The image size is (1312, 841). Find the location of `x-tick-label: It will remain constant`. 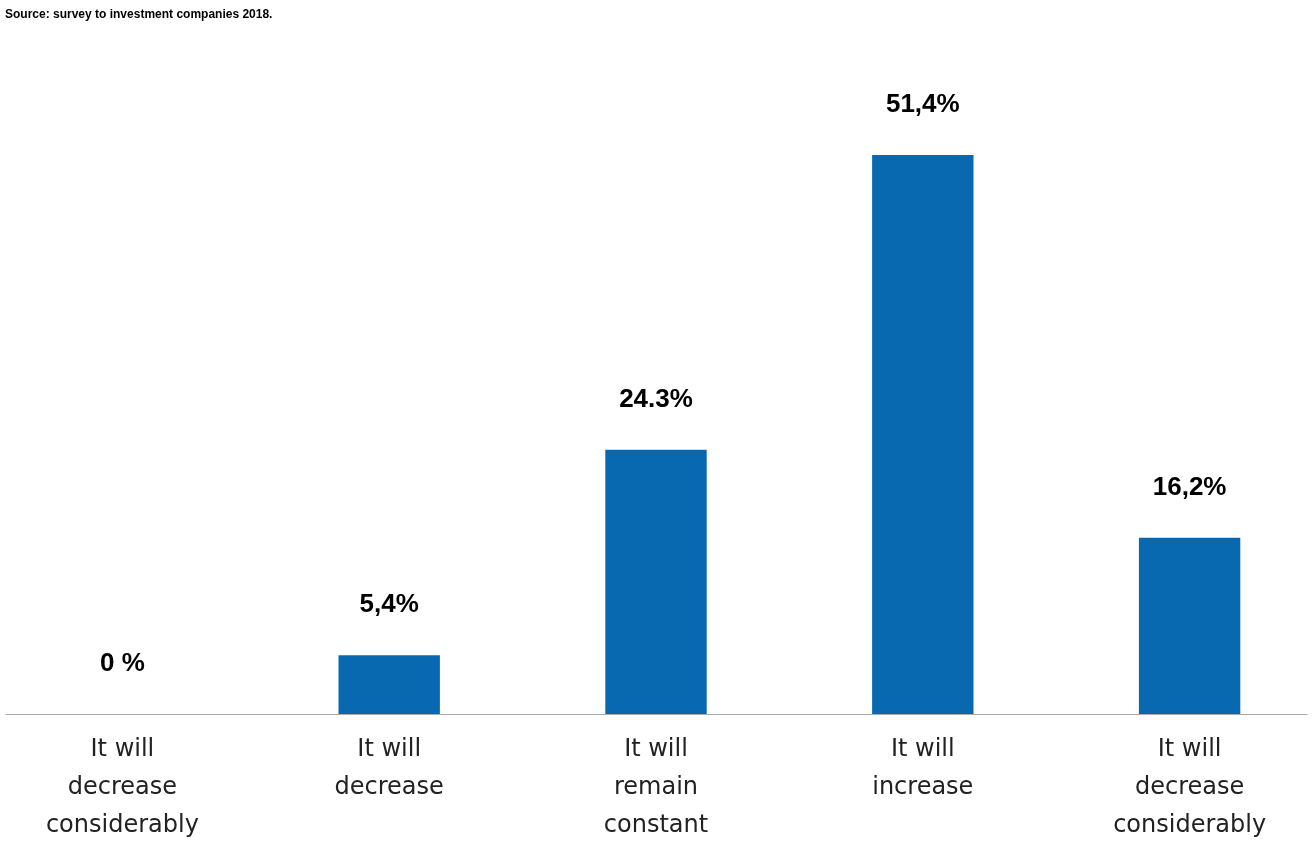

x-tick-label: It will remain constant is located at coordinates (656, 785).